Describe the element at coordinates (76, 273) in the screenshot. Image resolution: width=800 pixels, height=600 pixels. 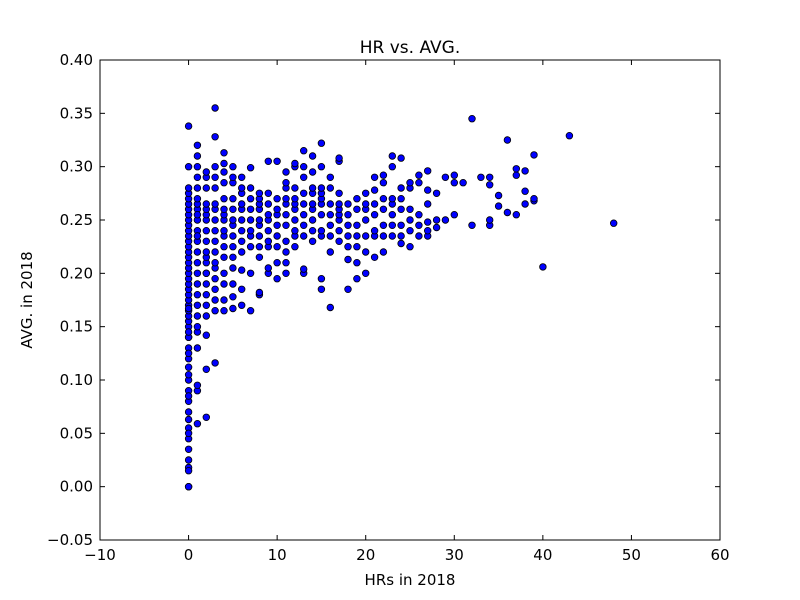
I see `y-tick-label: 0.20` at that location.